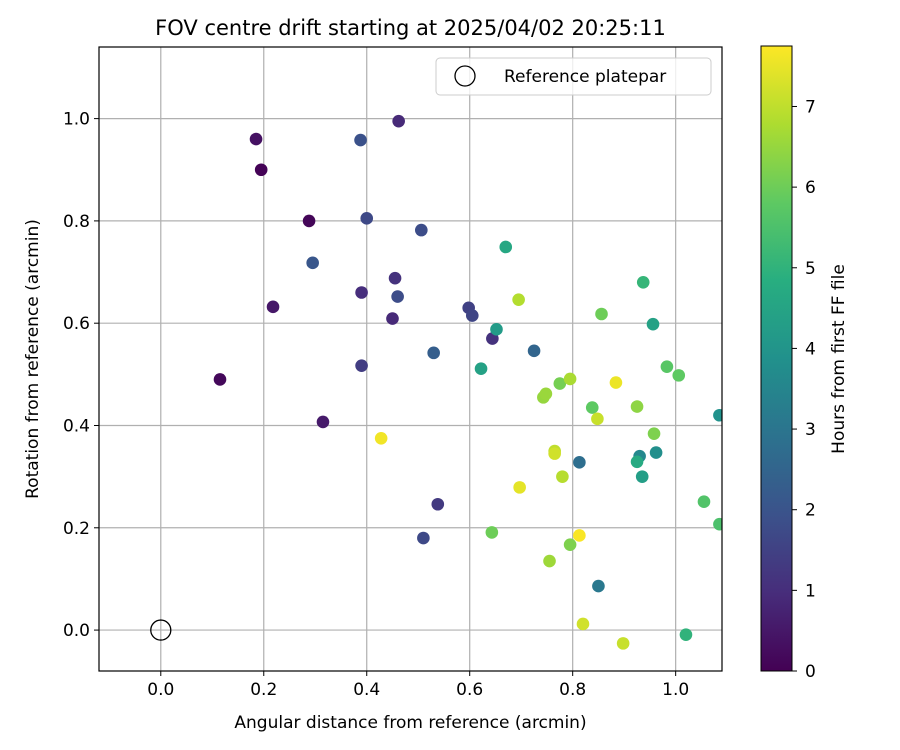 The height and width of the screenshot is (750, 900). What do you see at coordinates (76, 426) in the screenshot?
I see `y-tick-label: 0.4` at bounding box center [76, 426].